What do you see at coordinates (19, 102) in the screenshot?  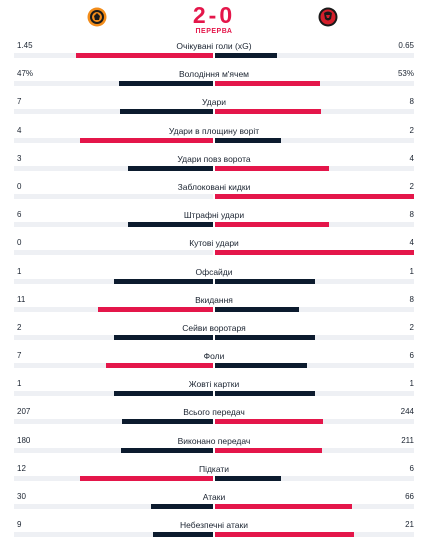 I see `stat-home-value: 7` at bounding box center [19, 102].